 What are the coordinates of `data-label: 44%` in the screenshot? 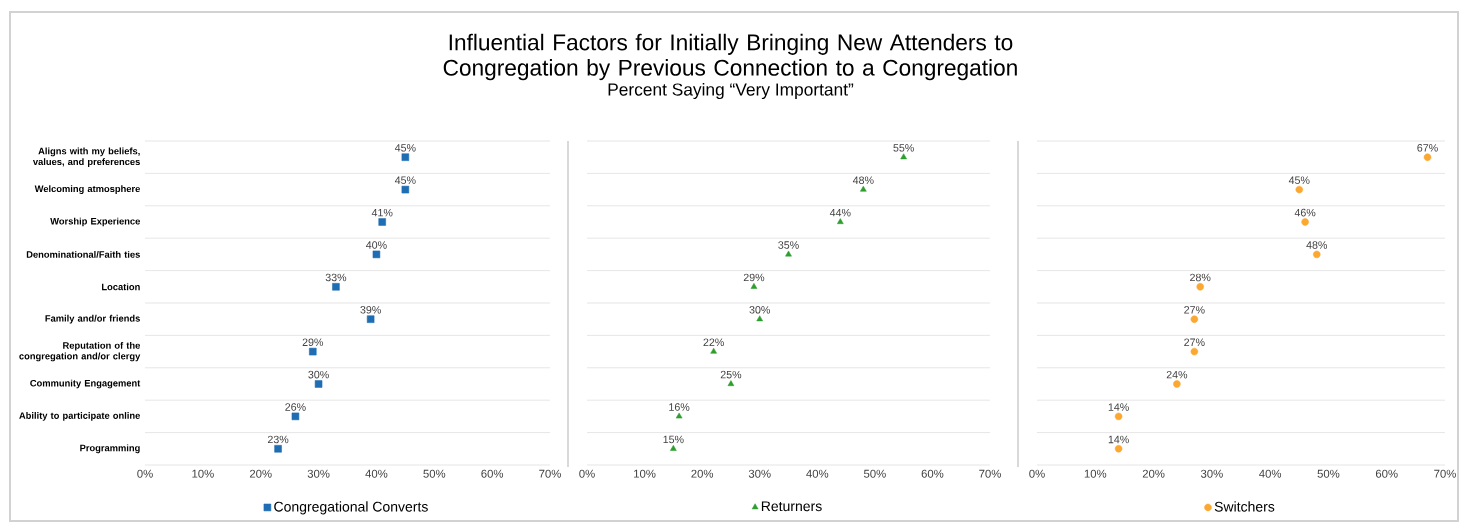 It's located at (840, 212).